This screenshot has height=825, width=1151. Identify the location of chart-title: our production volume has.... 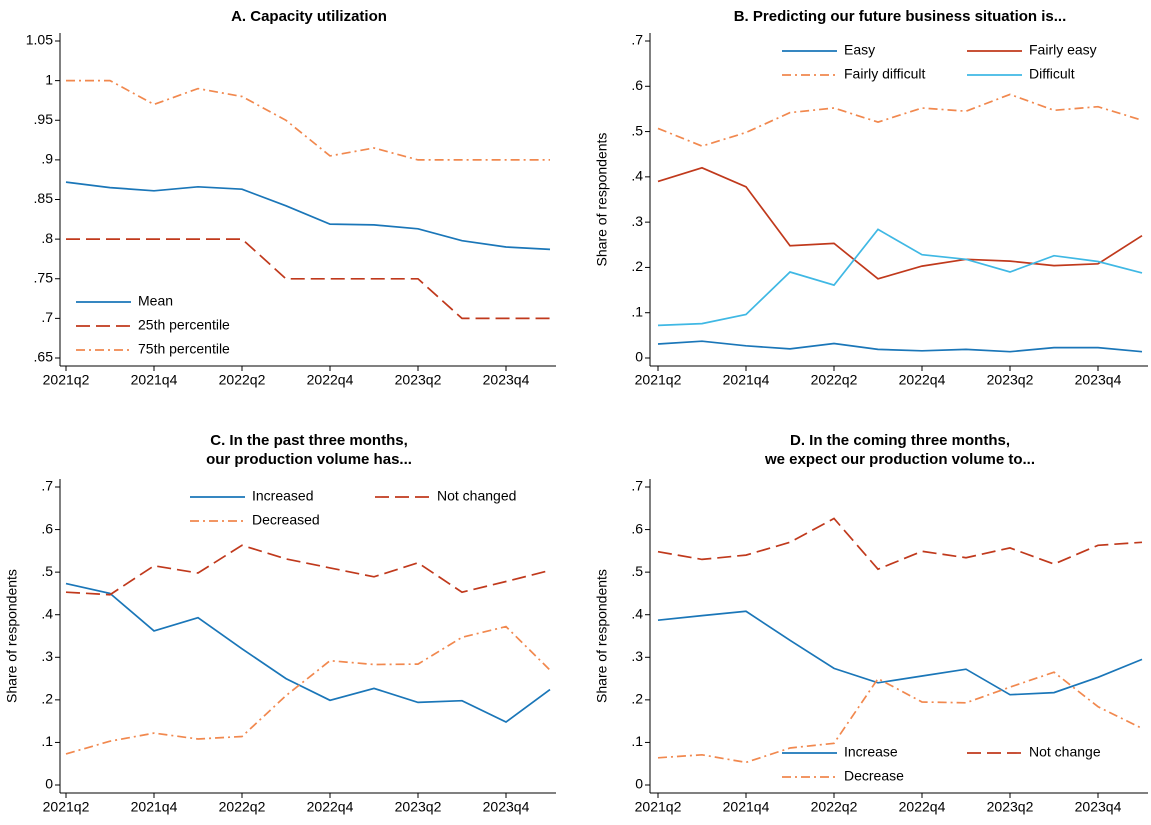
(309, 459).